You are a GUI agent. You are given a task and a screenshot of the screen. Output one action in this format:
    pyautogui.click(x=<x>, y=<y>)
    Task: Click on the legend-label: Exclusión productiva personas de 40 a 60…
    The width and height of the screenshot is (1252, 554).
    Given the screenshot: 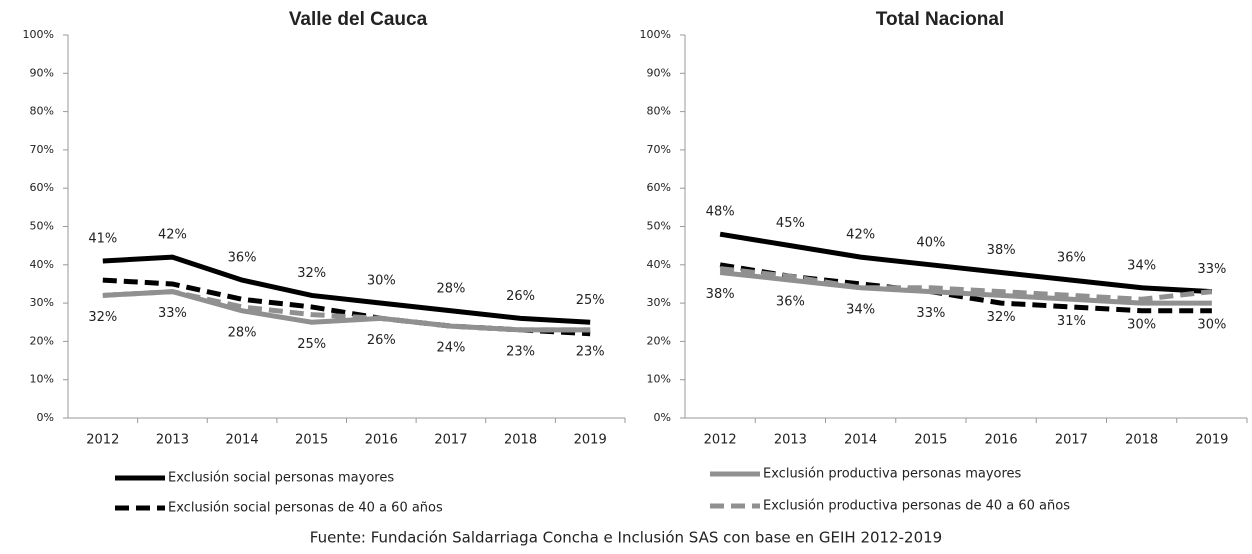 What is the action you would take?
    pyautogui.click(x=916, y=506)
    